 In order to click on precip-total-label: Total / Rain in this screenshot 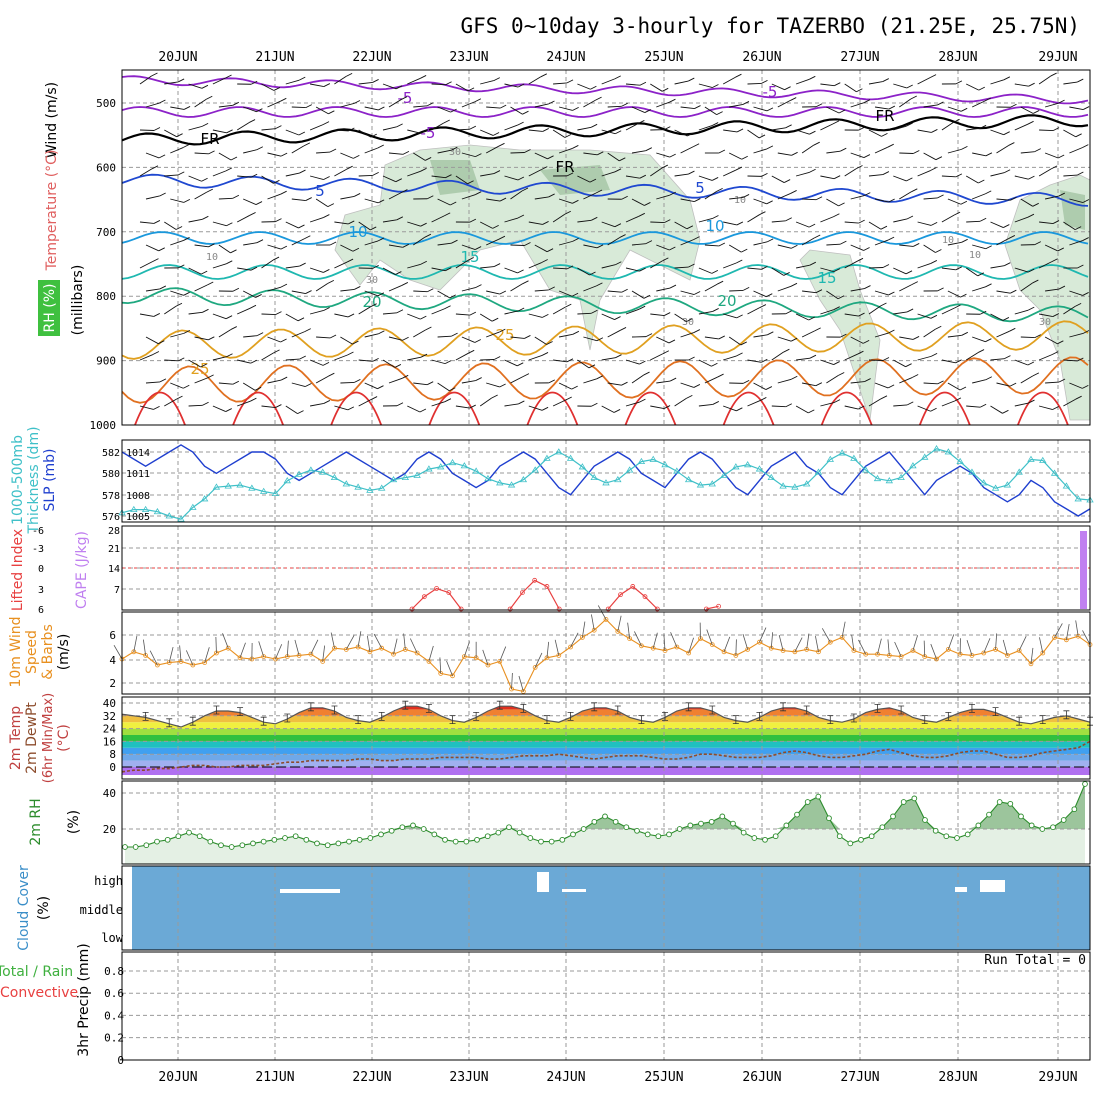, I will do `click(36, 972)`.